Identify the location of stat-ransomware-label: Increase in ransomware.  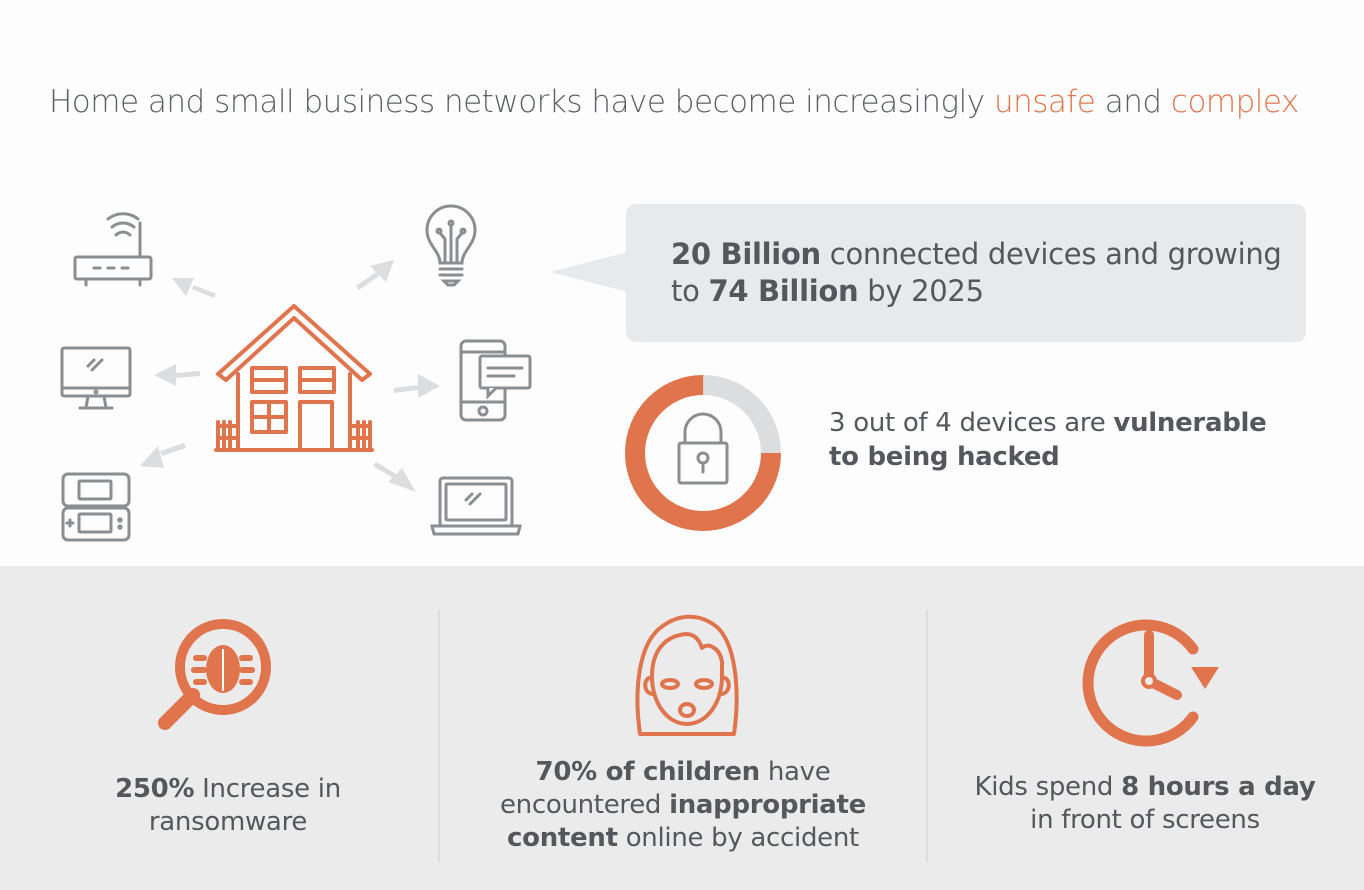
(244, 805).